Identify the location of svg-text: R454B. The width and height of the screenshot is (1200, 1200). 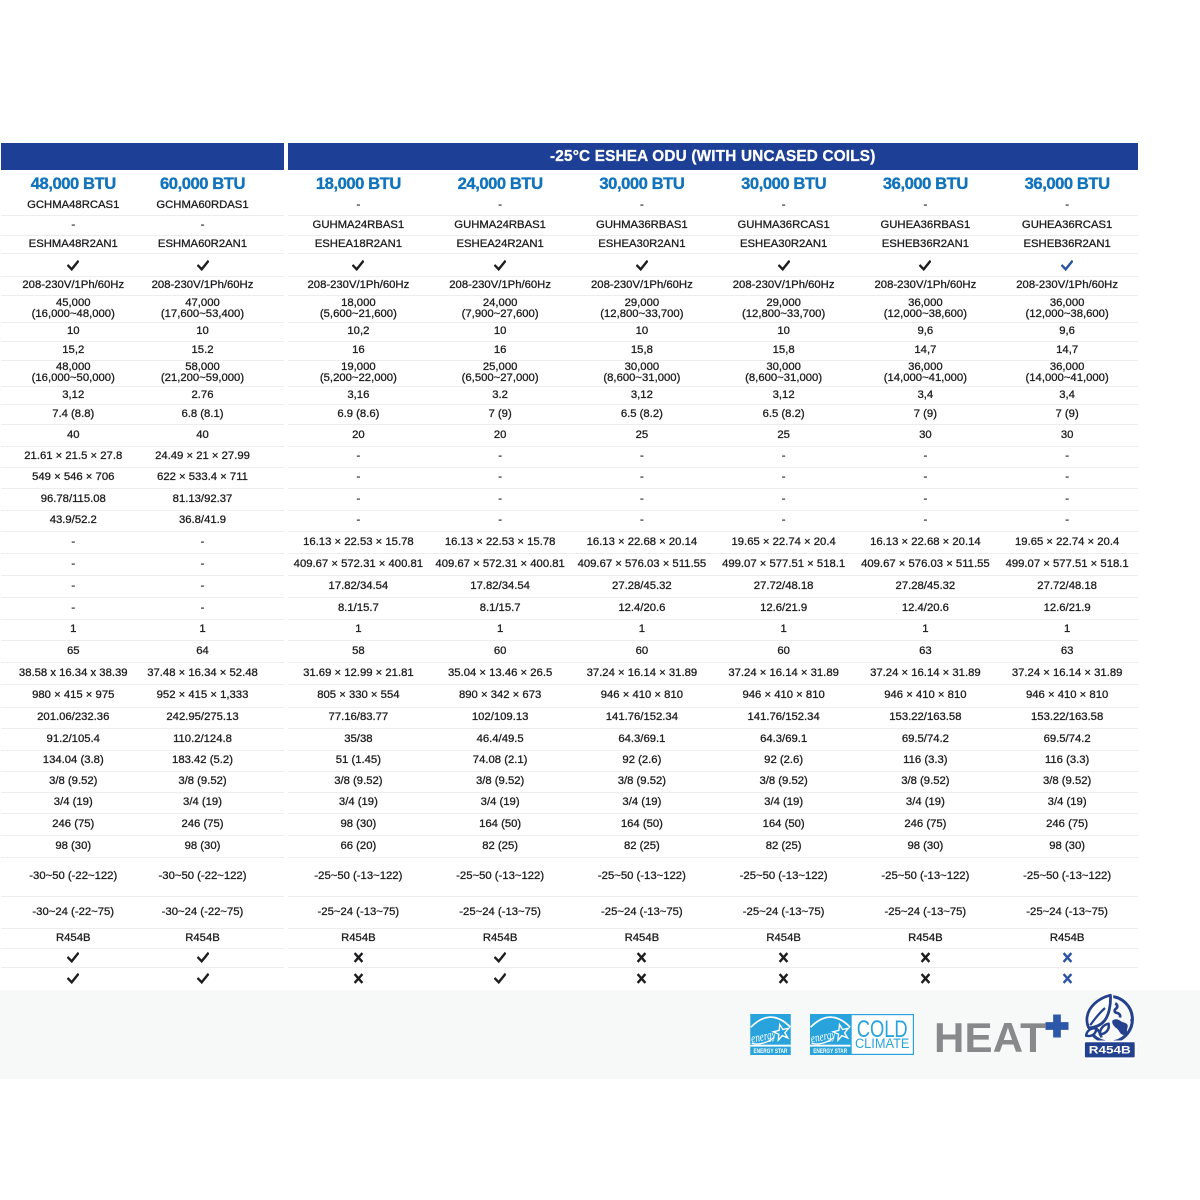
(1110, 1051).